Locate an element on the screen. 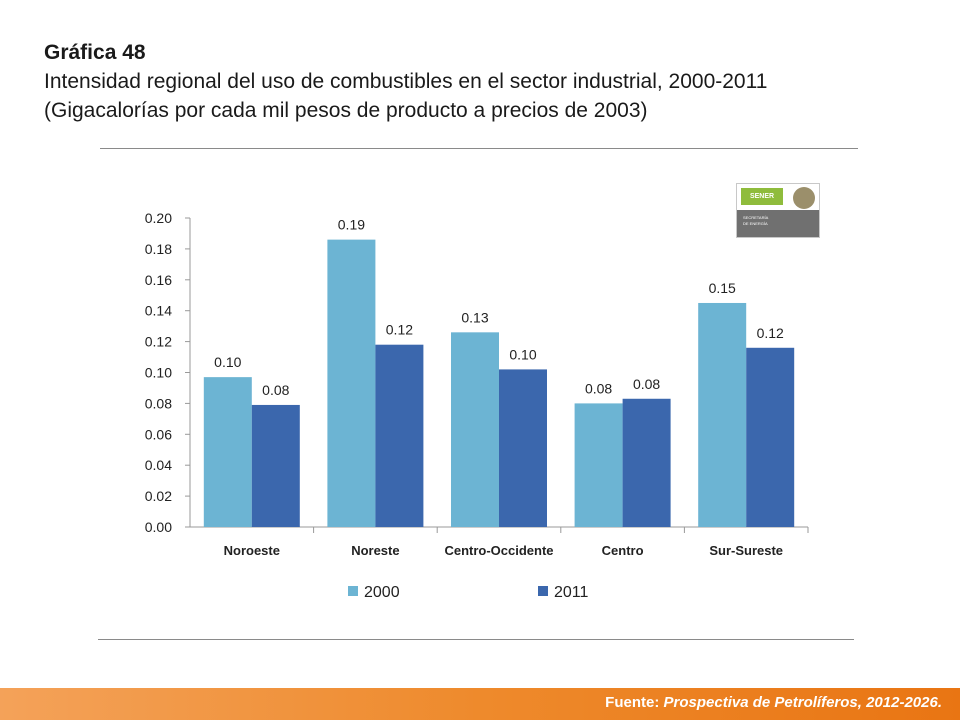  legend-label-2011: 2011 is located at coordinates (571, 592).